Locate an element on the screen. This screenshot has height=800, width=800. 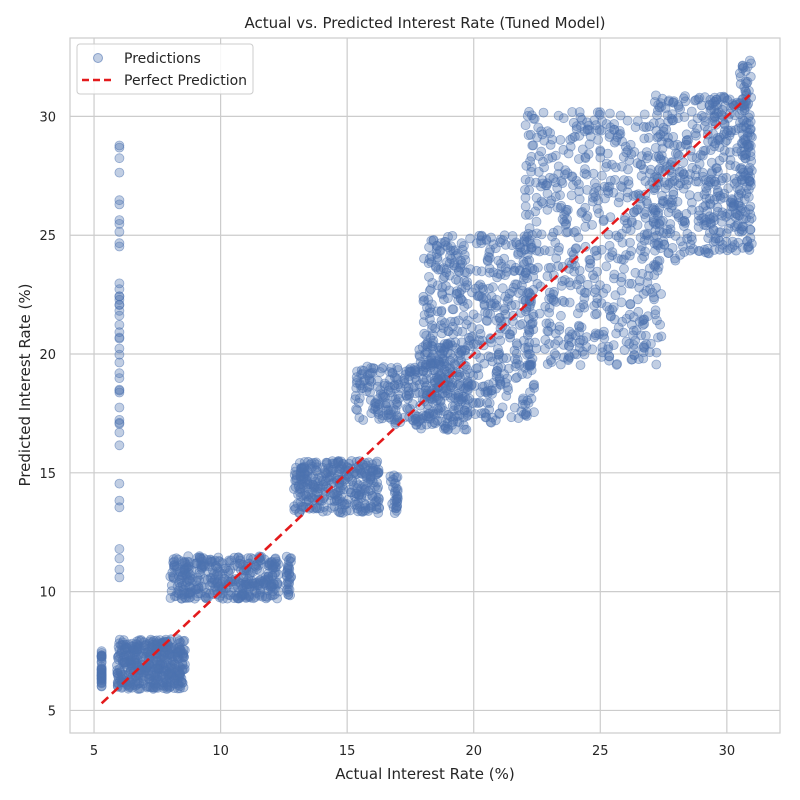
y-tick-label: 25 is located at coordinates (47, 236).